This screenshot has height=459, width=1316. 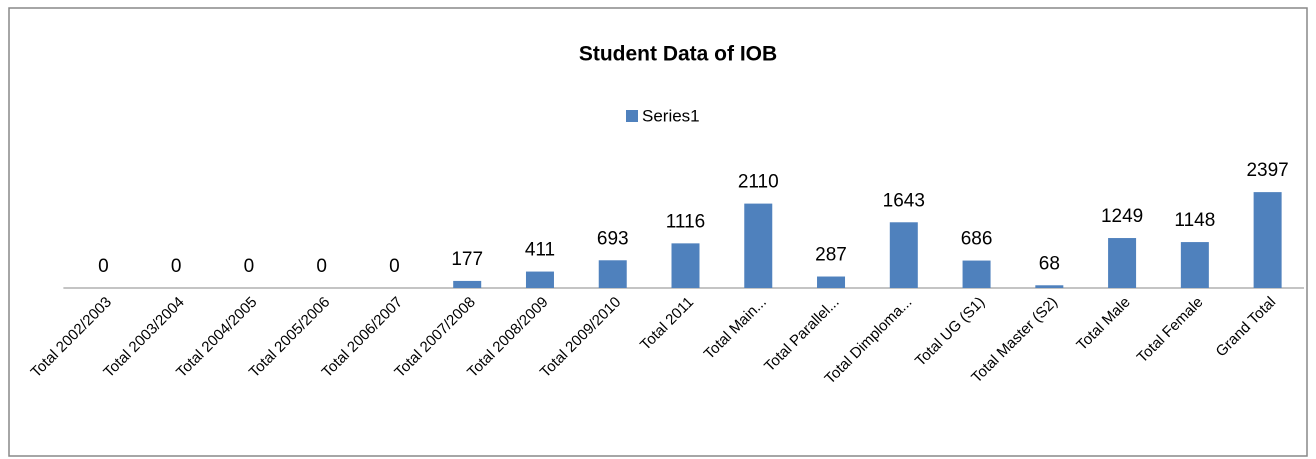 I want to click on data-label: 1643, so click(x=904, y=200).